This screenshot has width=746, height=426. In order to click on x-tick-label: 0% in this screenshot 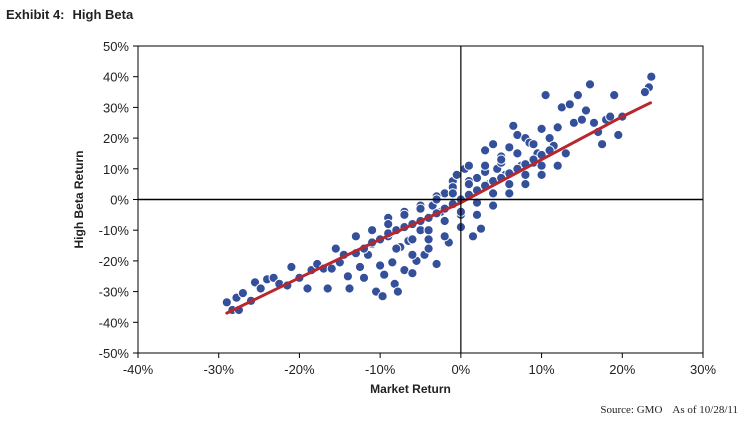, I will do `click(460, 369)`.